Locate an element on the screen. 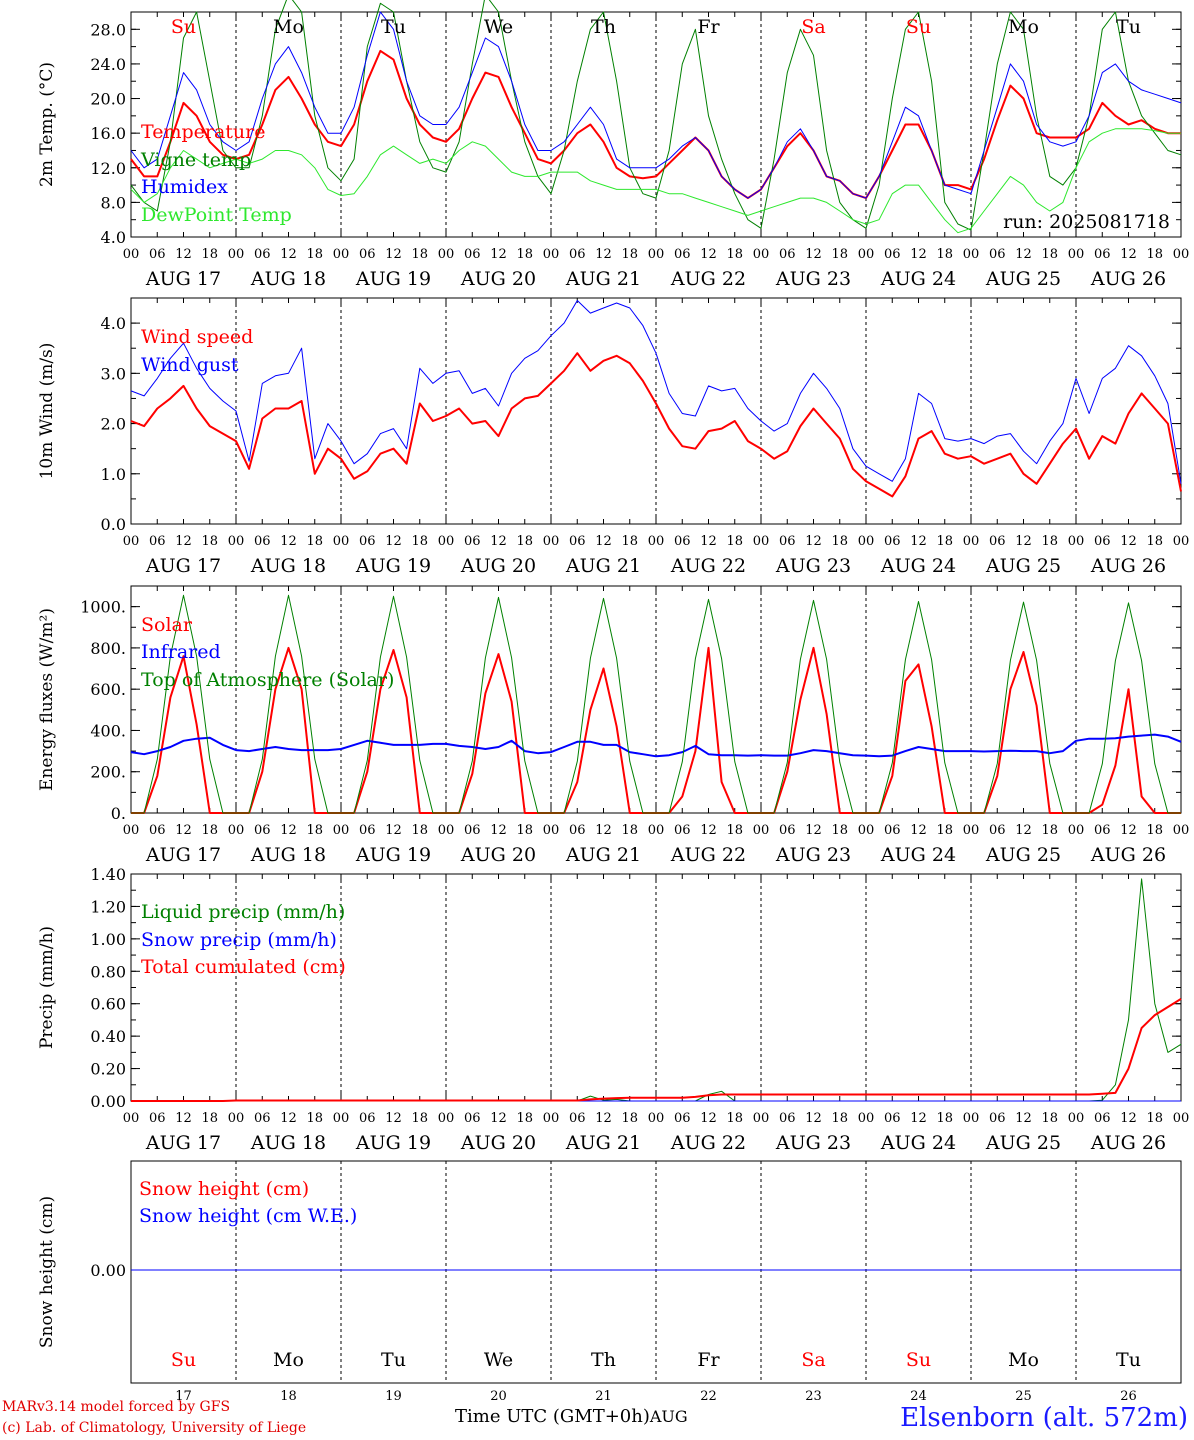  series-line-infrared is located at coordinates (656, 745).